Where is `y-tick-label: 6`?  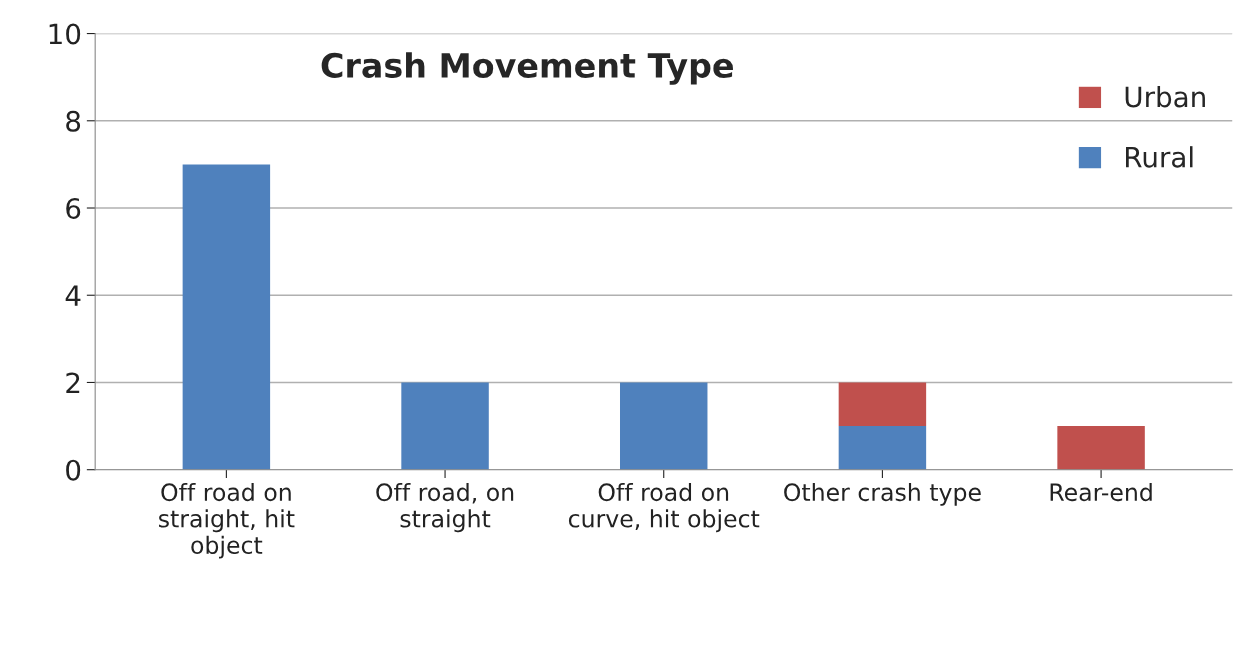 y-tick-label: 6 is located at coordinates (73, 208).